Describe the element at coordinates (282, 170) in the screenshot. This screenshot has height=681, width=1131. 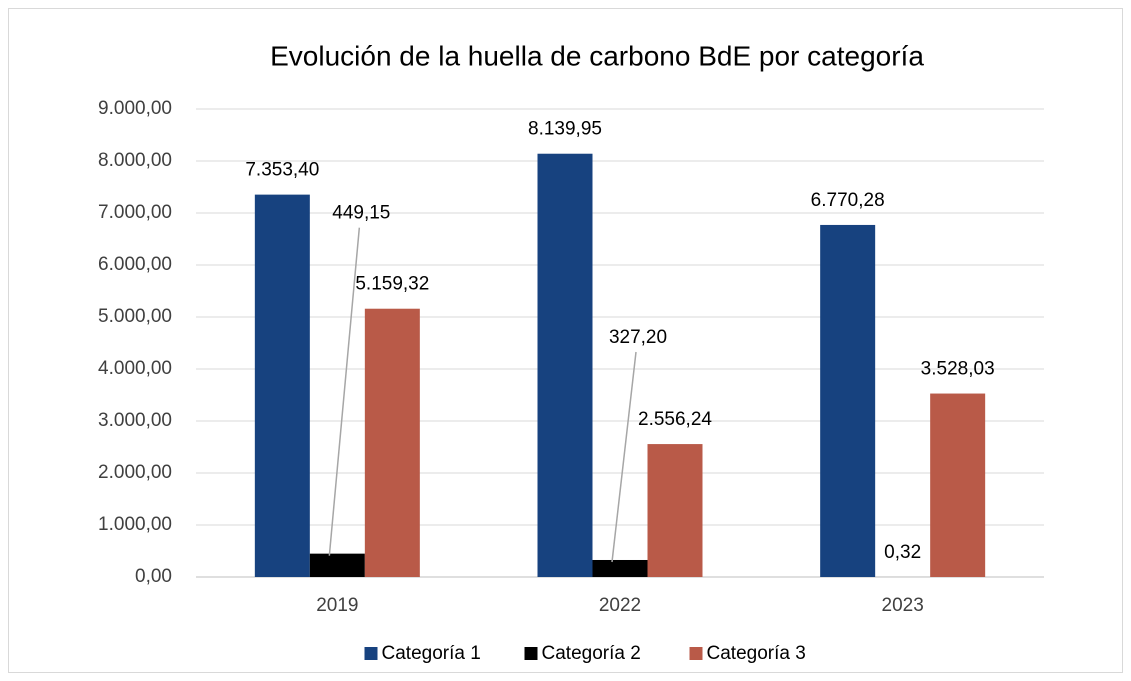
I see `value-label: 7.353,40` at that location.